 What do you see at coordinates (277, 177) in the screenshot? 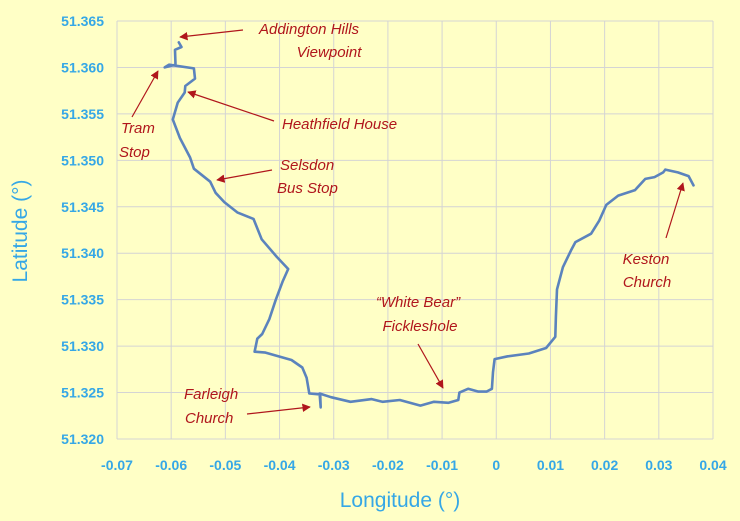
I see `annotation-selsdon-bus-stop: Selsdon Bus Stop` at bounding box center [277, 177].